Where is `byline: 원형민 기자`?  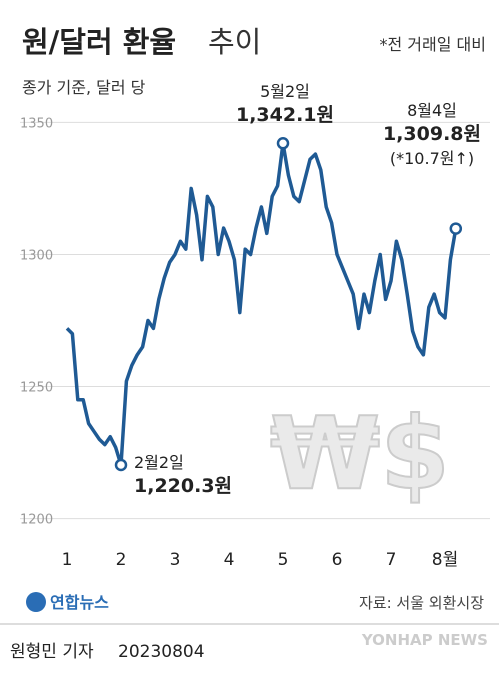
byline: 원형민 기자 is located at coordinates (52, 652).